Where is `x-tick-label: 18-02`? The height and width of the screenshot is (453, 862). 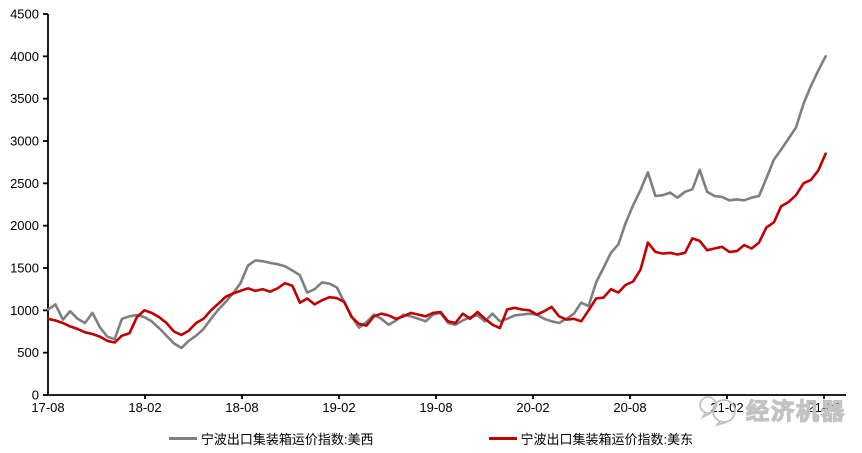 x-tick-label: 18-02 is located at coordinates (144, 407).